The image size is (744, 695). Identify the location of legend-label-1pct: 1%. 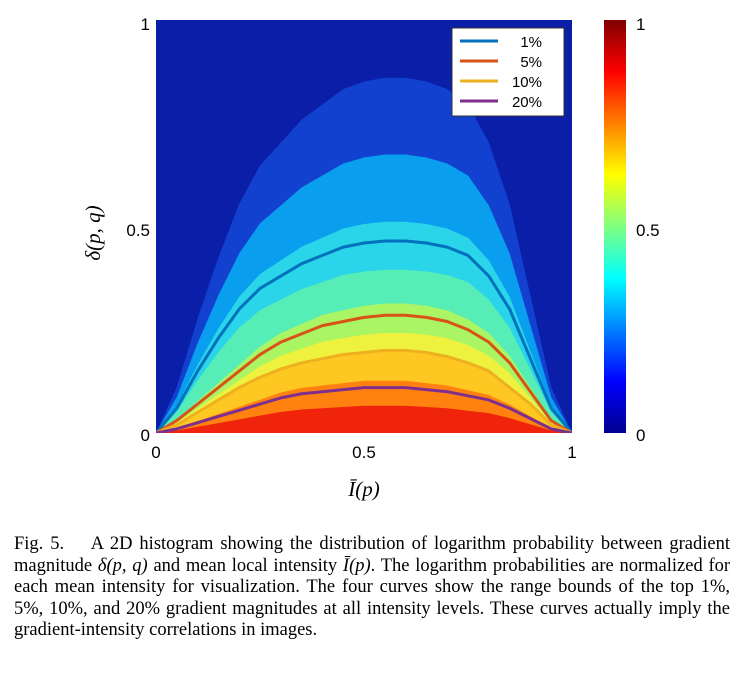
(531, 42).